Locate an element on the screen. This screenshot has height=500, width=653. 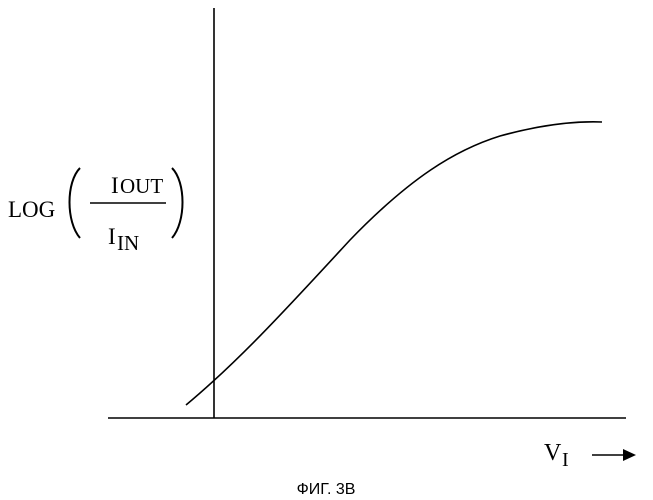
y-axis-label-log: LOG is located at coordinates (31, 209).